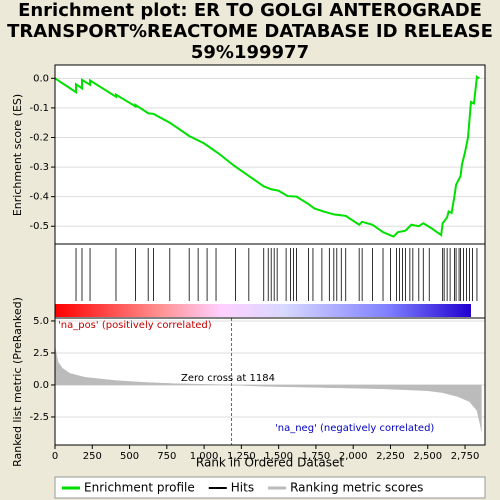 This screenshot has height=500, width=500. What do you see at coordinates (17, 382) in the screenshot?
I see `y-axis-label: Ranked list metric (PreRanked)` at bounding box center [17, 382].